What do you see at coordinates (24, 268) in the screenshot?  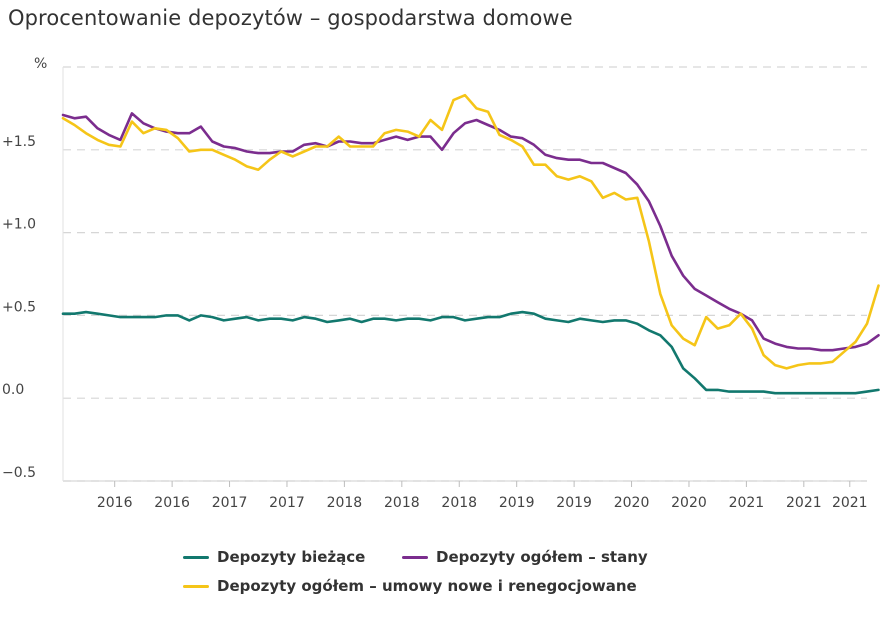 I see `y-axis: % +1.5 +1.0 +0.5 0.0 −0.5` at bounding box center [24, 268].